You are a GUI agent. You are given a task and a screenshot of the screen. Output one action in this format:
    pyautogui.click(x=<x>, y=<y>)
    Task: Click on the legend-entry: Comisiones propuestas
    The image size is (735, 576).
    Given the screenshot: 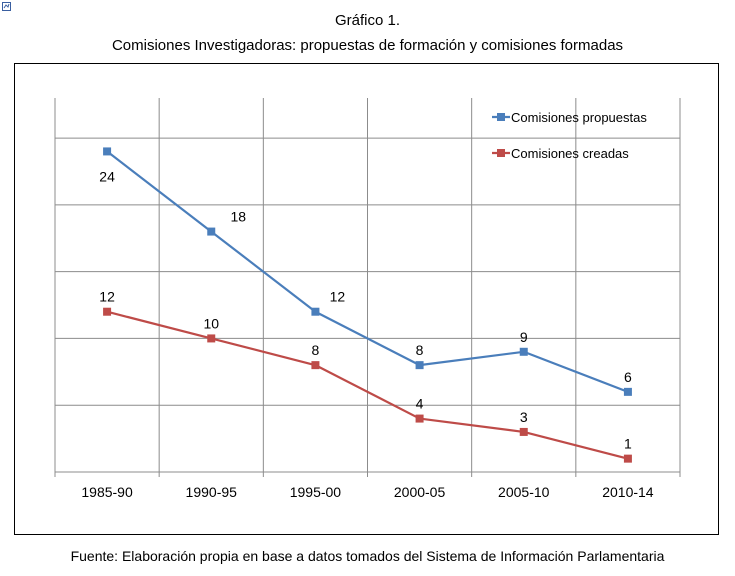 What is the action you would take?
    pyautogui.click(x=579, y=117)
    